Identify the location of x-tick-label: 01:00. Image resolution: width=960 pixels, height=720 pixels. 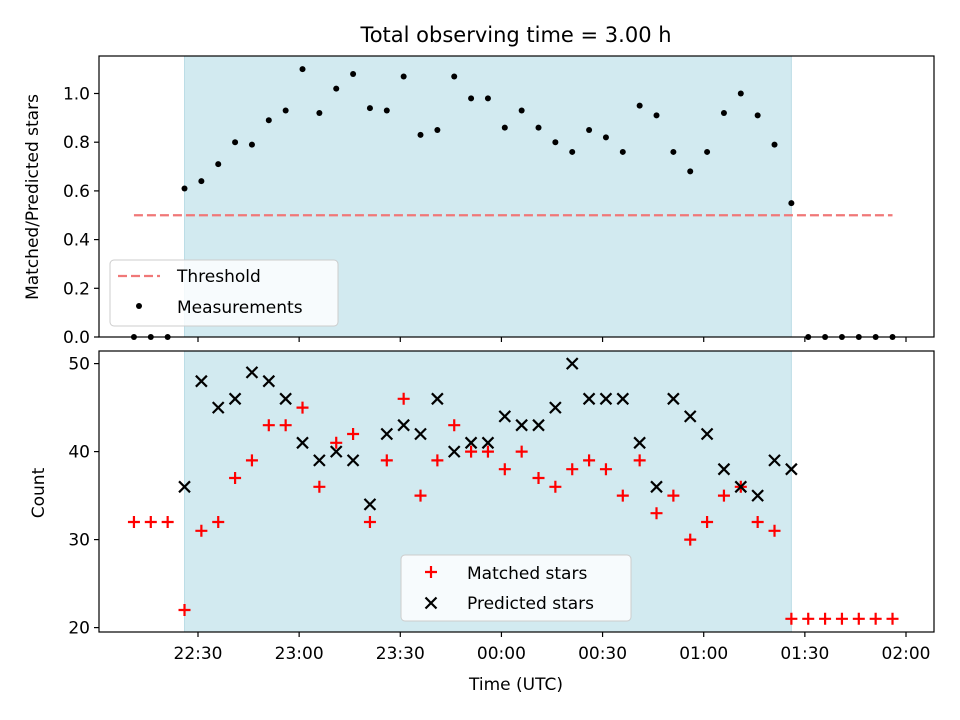
(703, 654).